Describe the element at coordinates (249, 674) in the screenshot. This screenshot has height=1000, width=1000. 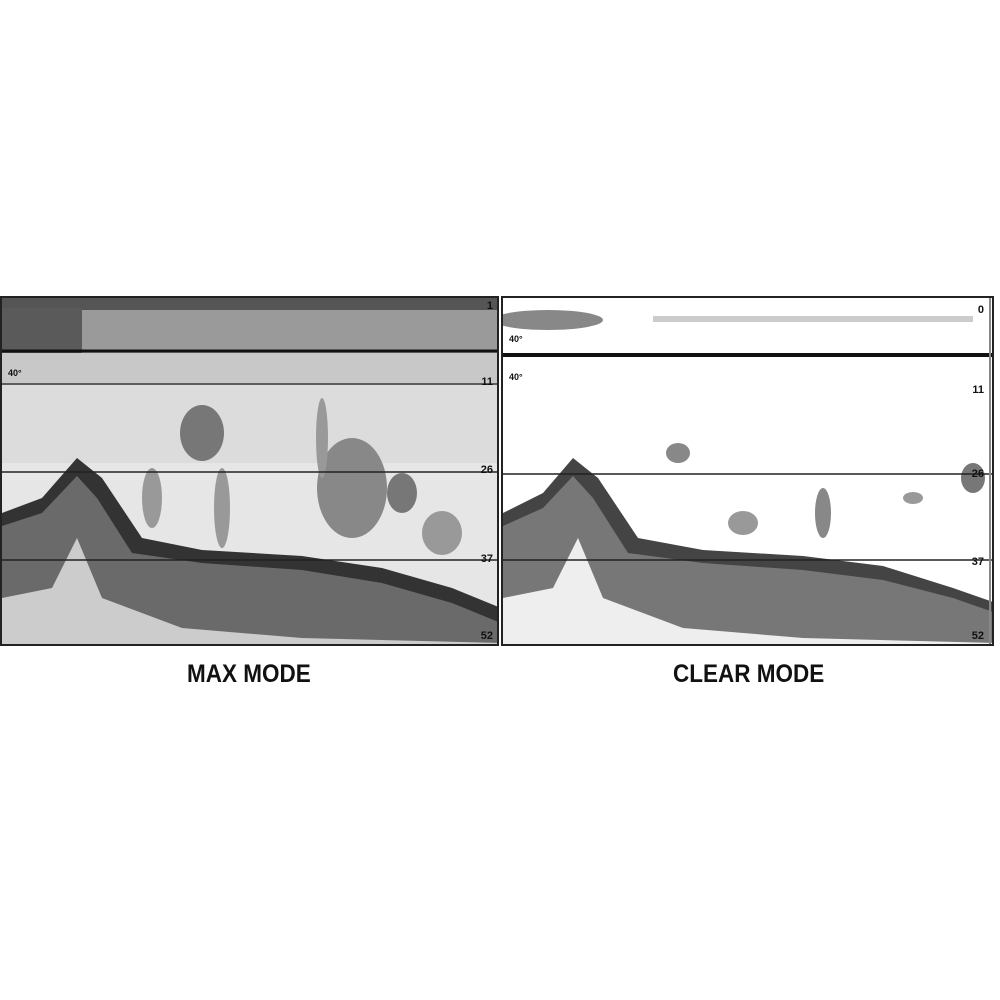
I see `caption-max-mode: MAX MODE` at that location.